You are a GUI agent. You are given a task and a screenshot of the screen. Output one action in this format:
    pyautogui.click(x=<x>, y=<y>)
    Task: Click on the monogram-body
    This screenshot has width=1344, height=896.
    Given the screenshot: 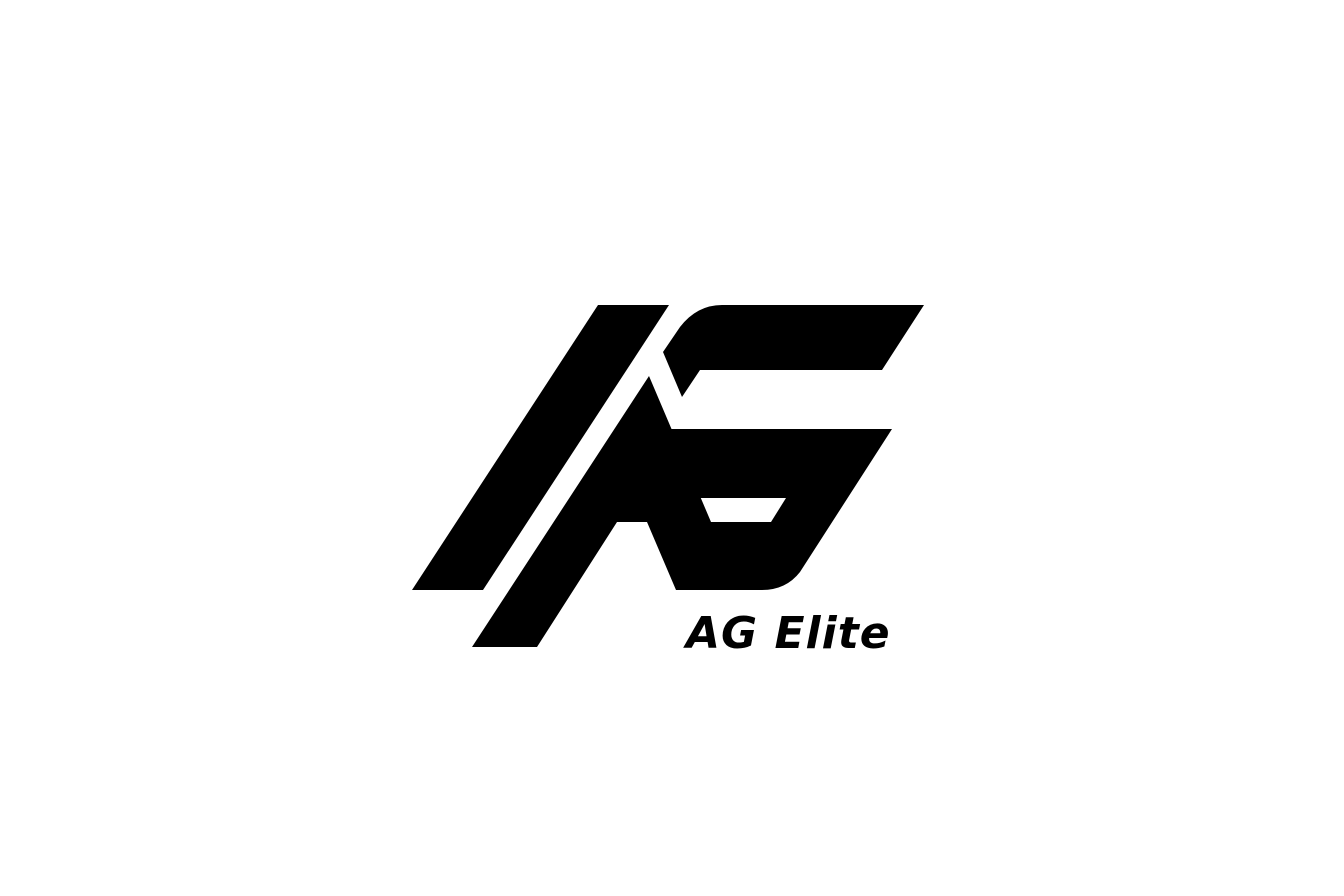 What is the action you would take?
    pyautogui.click(x=682, y=511)
    